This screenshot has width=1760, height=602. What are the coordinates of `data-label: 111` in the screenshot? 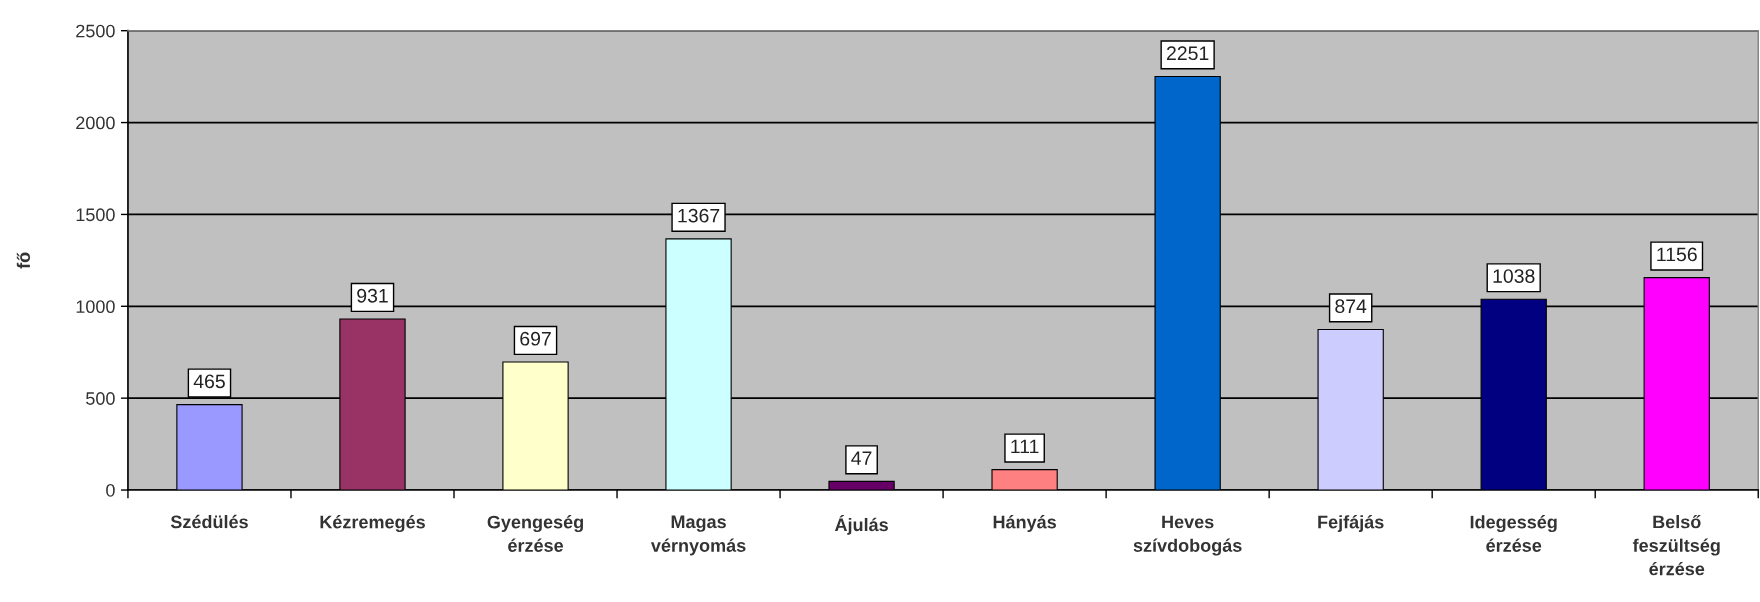 It's located at (1025, 446).